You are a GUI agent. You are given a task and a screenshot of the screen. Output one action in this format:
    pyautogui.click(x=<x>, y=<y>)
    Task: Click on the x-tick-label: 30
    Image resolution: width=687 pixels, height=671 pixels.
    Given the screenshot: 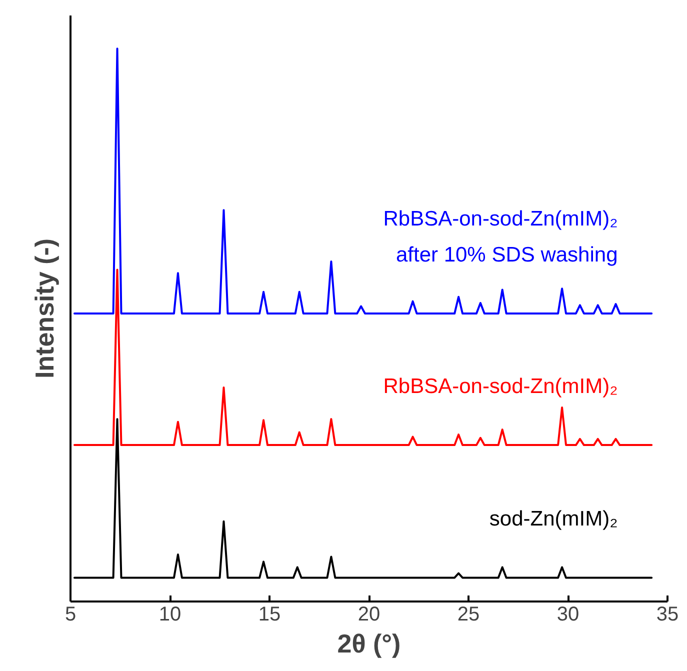 What is the action you would take?
    pyautogui.click(x=568, y=615)
    